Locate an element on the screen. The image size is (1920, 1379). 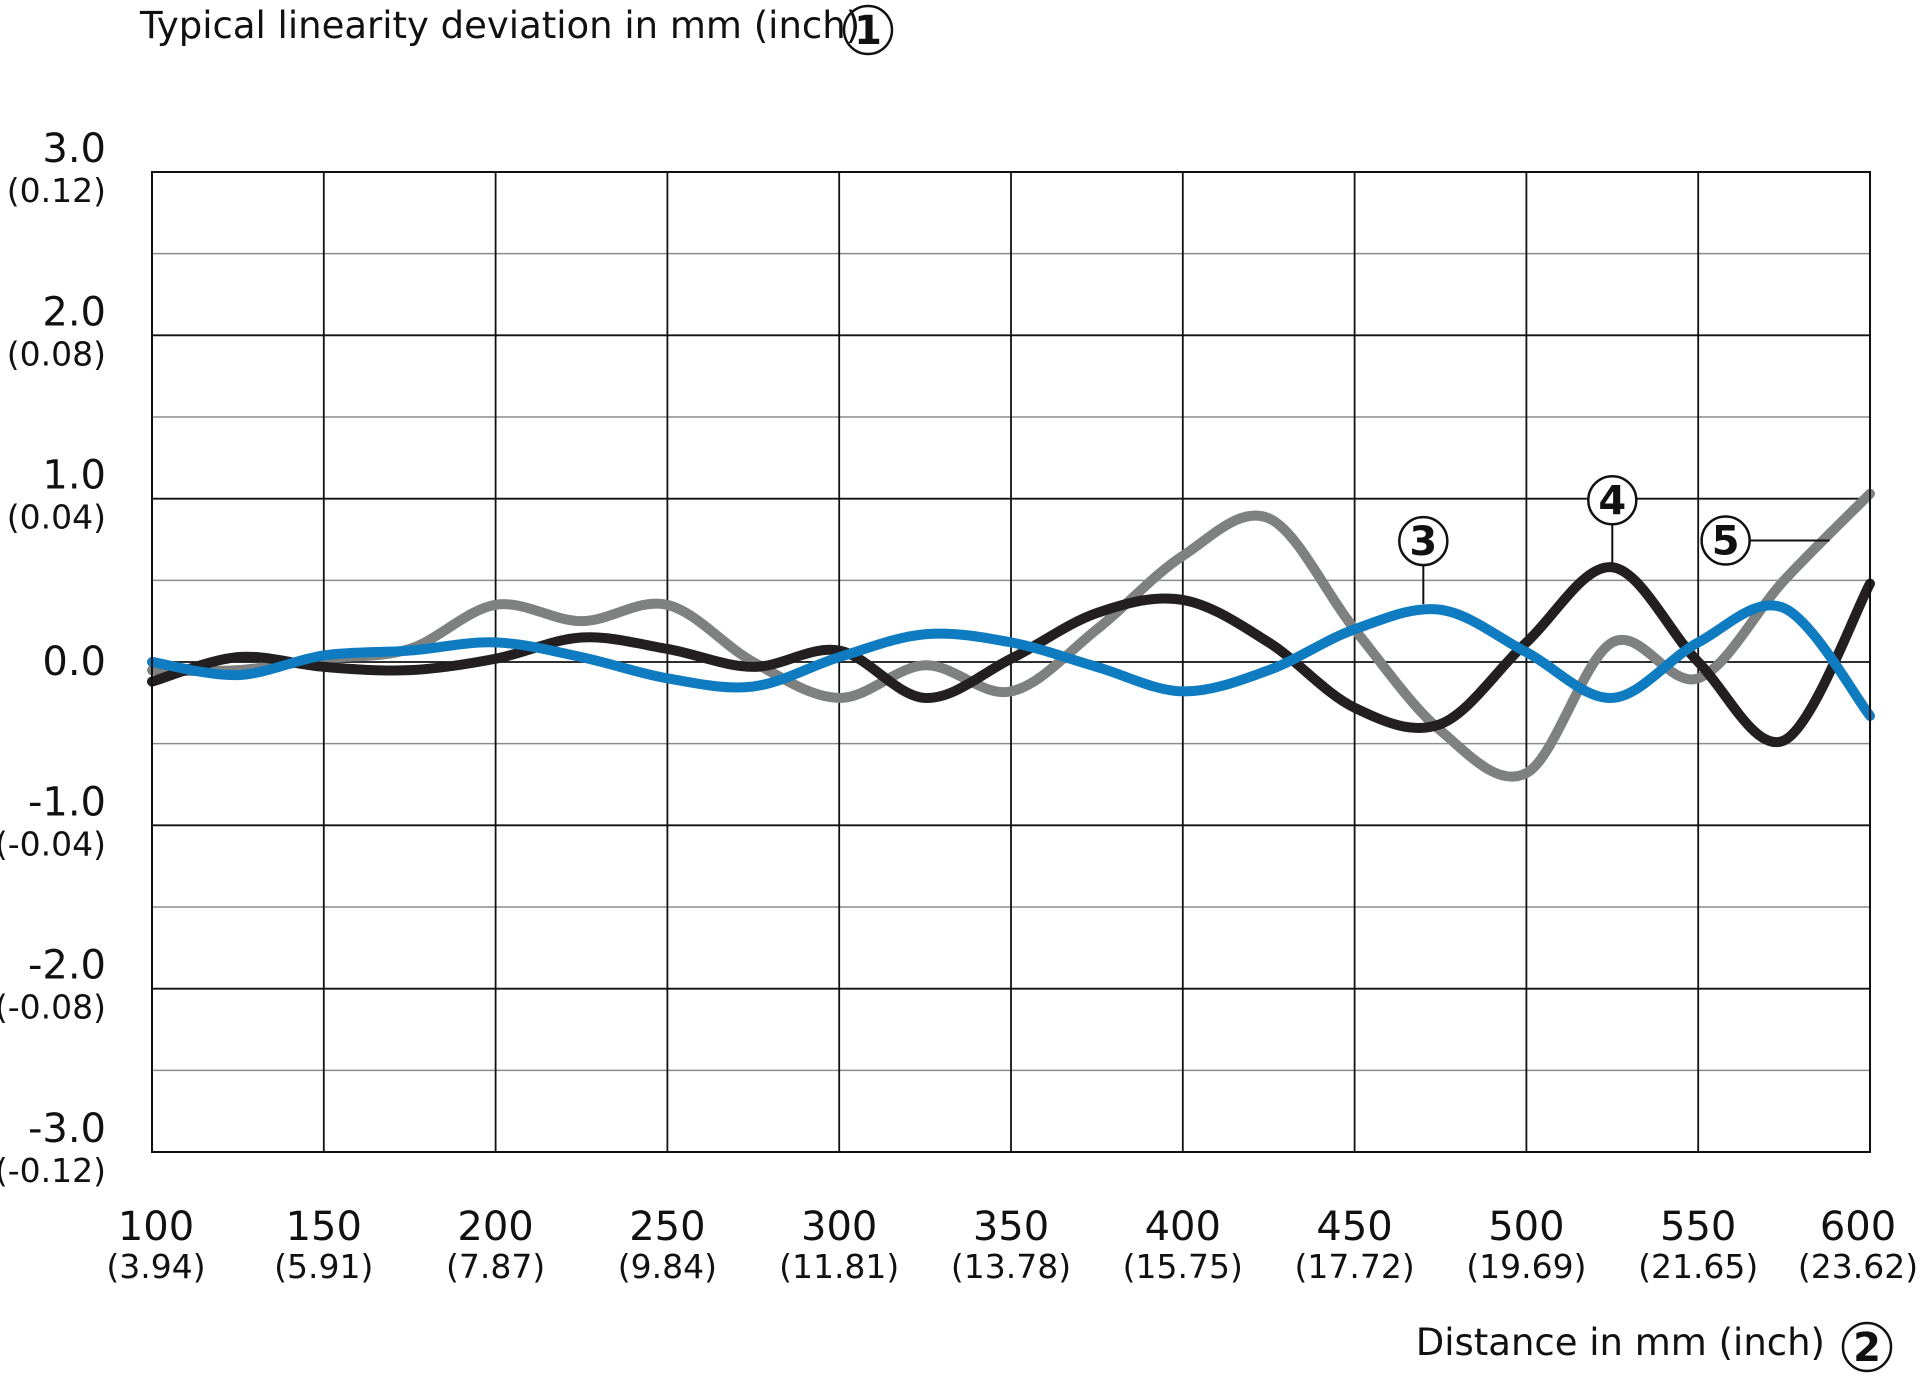
x-axis-title-group: Distance in mm (inch) 2 is located at coordinates (1654, 1347).